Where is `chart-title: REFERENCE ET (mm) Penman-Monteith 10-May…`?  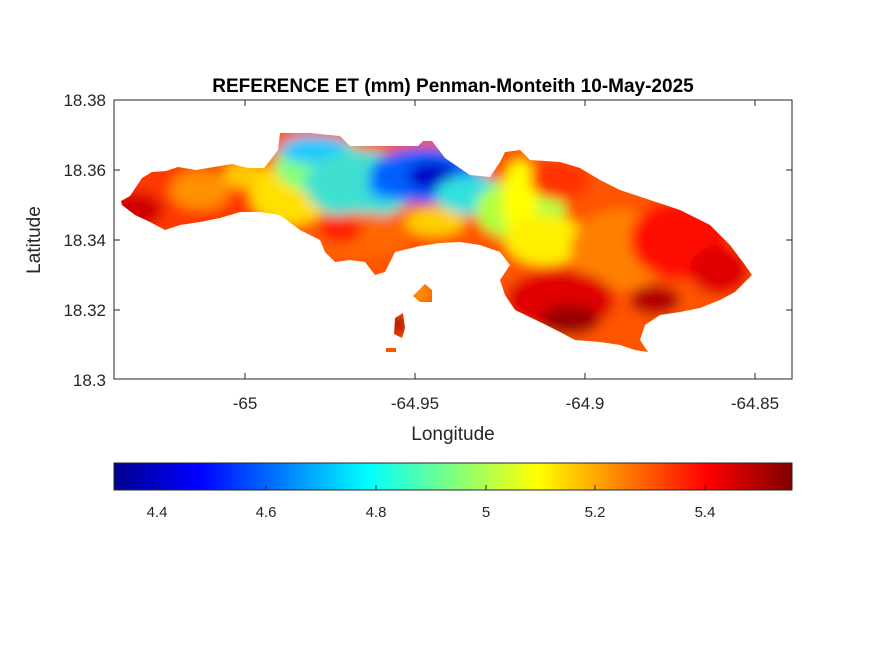 chart-title: REFERENCE ET (mm) Penman-Monteith 10-May… is located at coordinates (453, 86).